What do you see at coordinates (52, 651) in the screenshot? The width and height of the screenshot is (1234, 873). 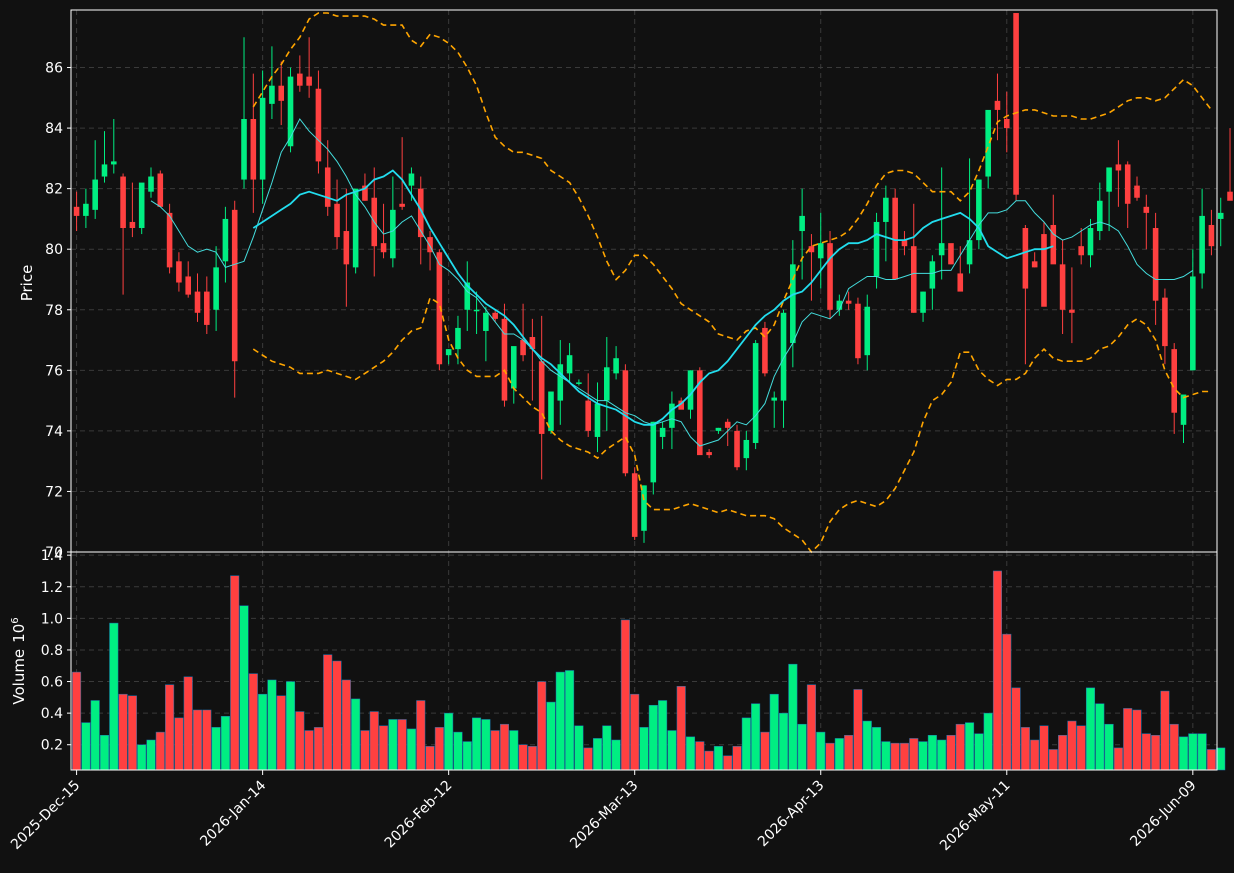 I see `volume-y-tick-label: 0.8` at bounding box center [52, 651].